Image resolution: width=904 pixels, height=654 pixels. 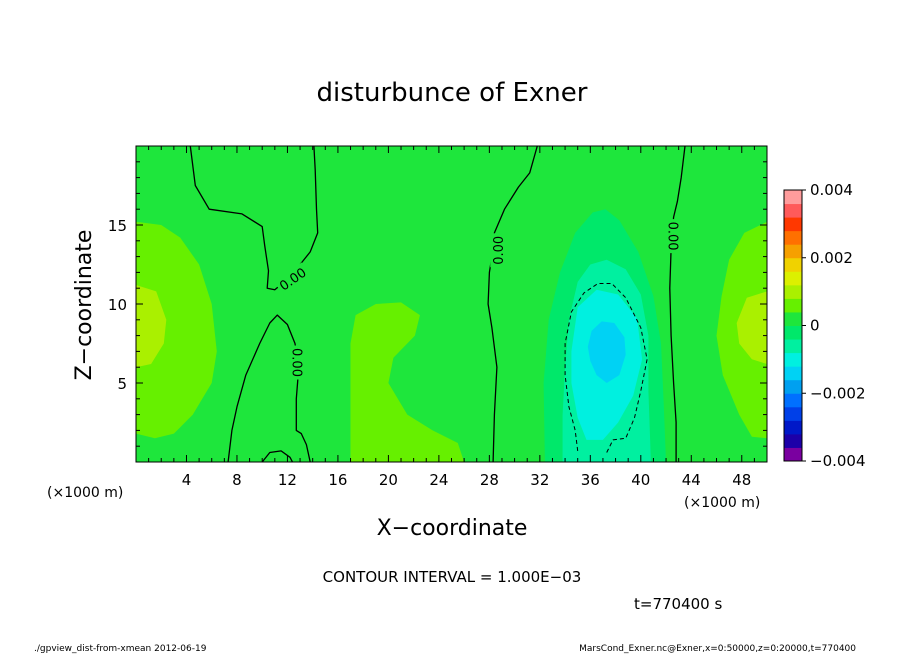 I want to click on region-left-positive-band, so click(x=176, y=330).